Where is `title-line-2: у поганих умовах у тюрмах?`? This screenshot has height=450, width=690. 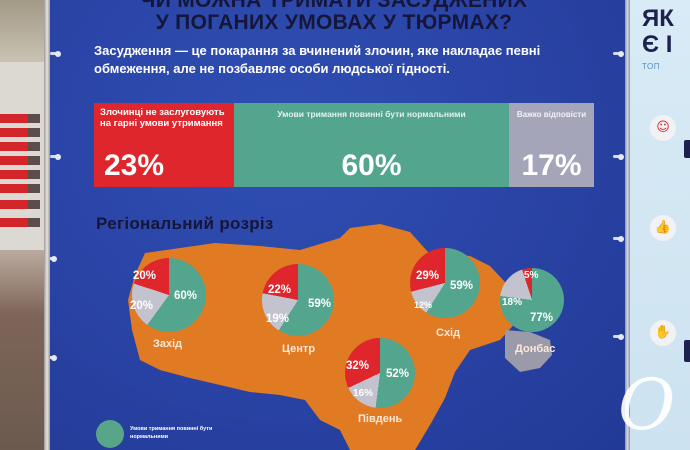 title-line-2: у поганих умовах у тюрмах? is located at coordinates (334, 22).